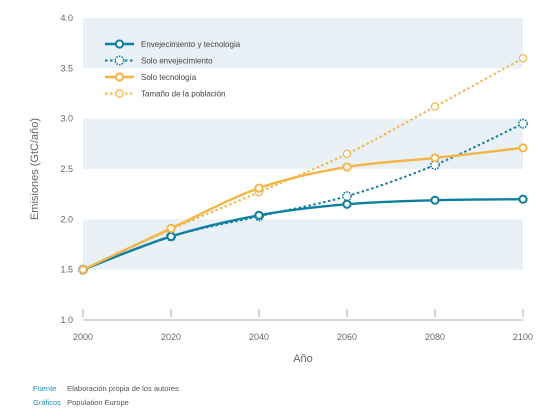  I want to click on footer-source-value: Elaboración propia de los autores, so click(123, 388).